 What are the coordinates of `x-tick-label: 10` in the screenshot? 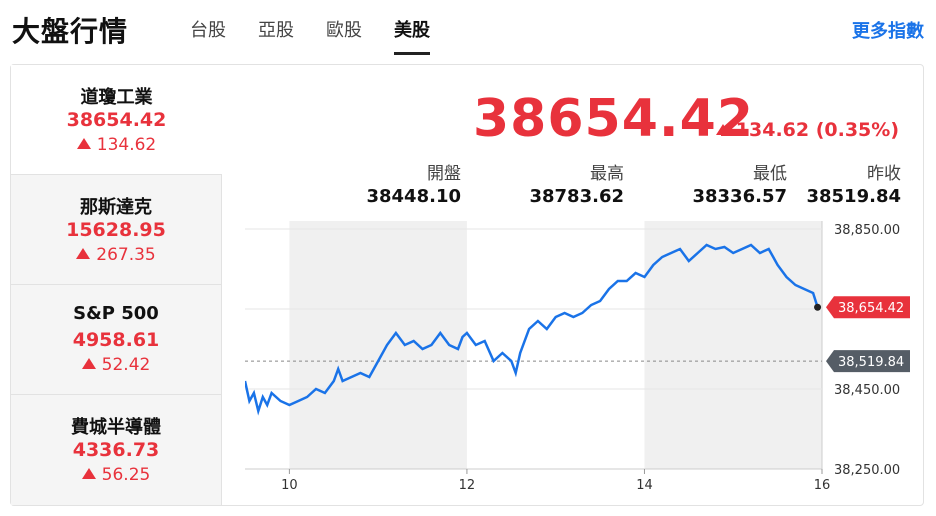 It's located at (289, 485).